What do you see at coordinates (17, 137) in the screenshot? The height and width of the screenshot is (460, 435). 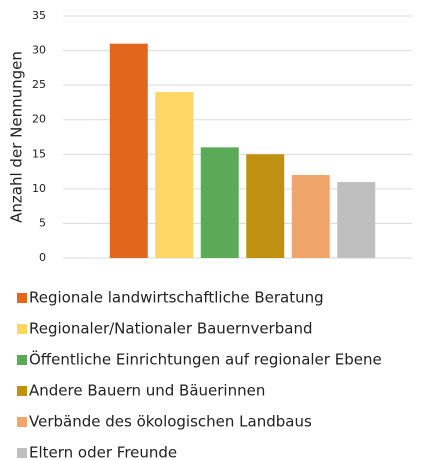 I see `y-axis-label: Anzahl der Nennungen` at bounding box center [17, 137].